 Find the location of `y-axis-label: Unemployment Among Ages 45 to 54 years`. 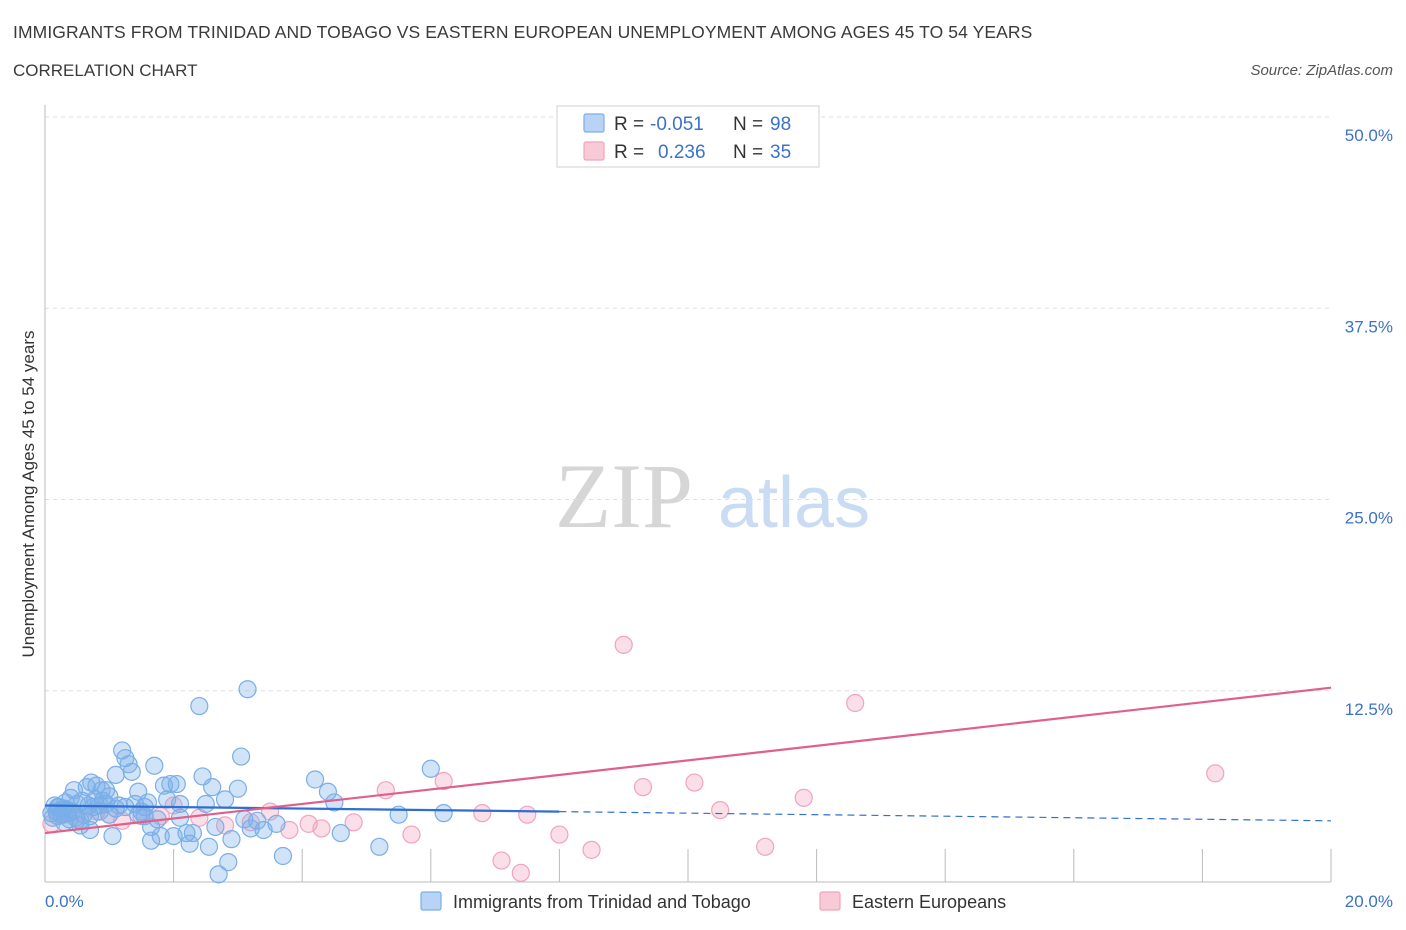

y-axis-label: Unemployment Among Ages 45 to 54 years is located at coordinates (28, 494).